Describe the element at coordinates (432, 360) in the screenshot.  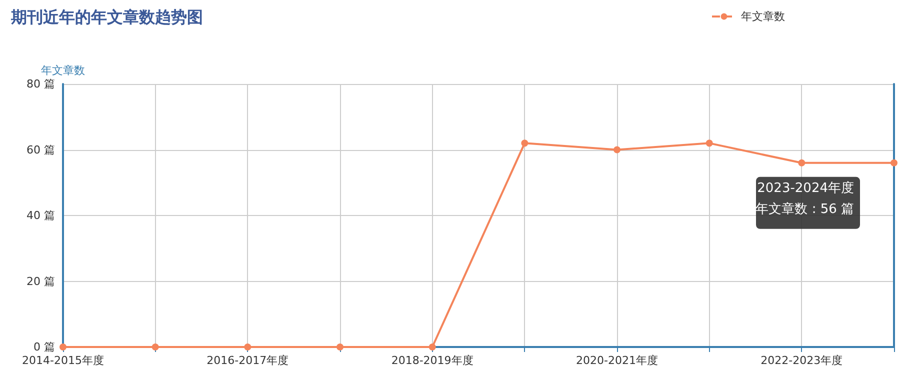
I see `x-tick-label: 2018-2019年度` at that location.